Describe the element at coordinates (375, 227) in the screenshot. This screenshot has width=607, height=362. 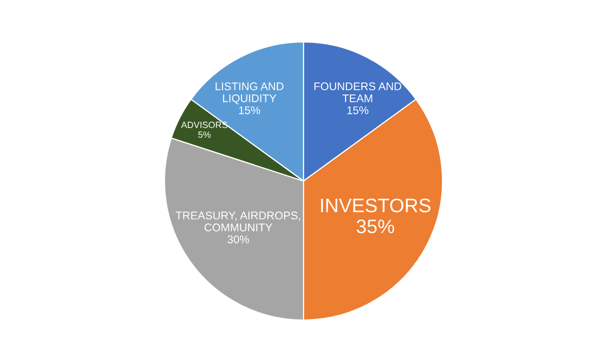
I see `data-label: 35%` at that location.